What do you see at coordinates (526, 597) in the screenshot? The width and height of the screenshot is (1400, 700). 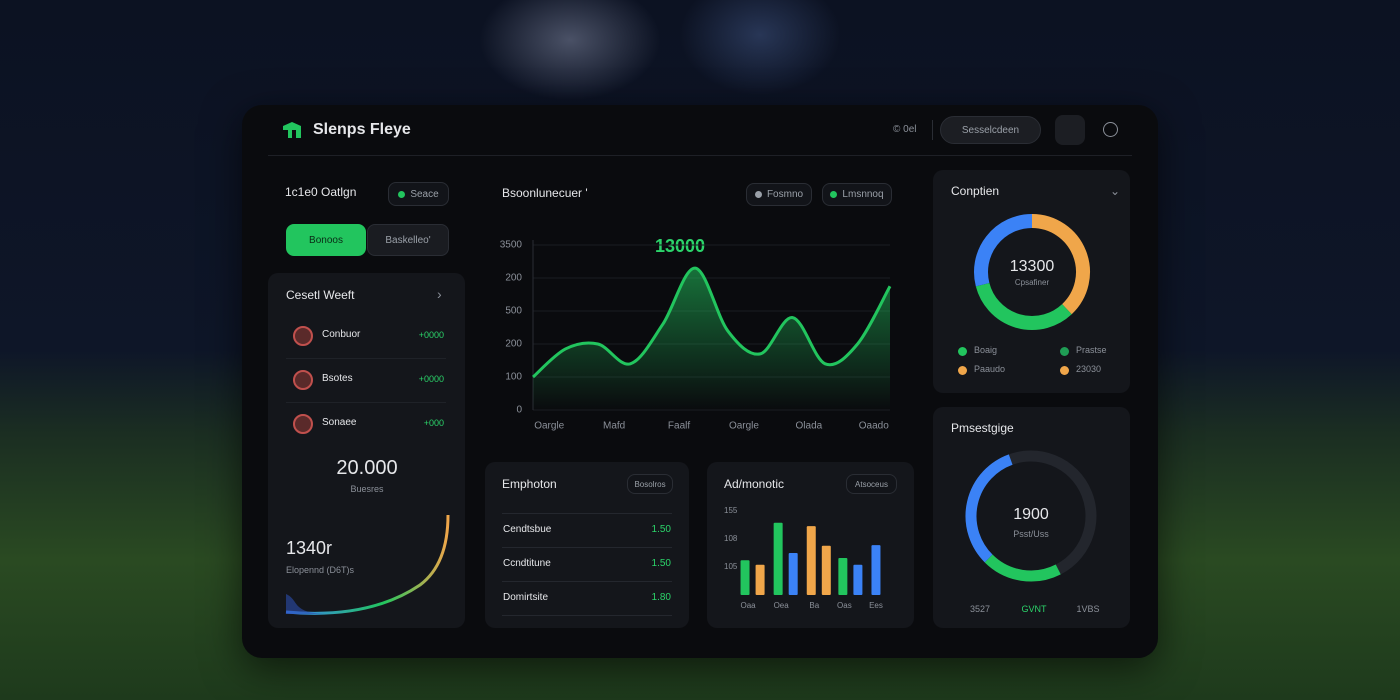 I see `row-label: Domirtsite` at bounding box center [526, 597].